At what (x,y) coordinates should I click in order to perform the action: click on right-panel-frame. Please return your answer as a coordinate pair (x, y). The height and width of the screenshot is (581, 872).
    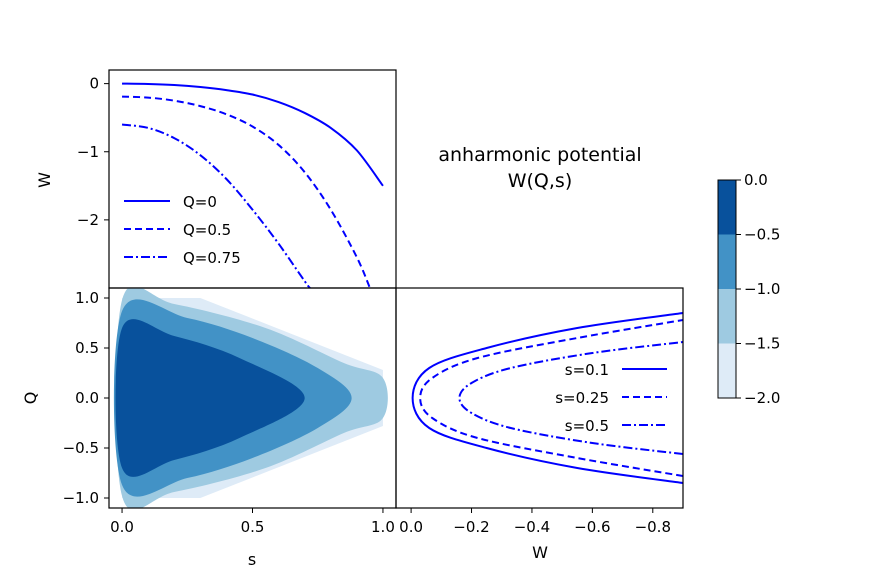
    Looking at the image, I should click on (539, 398).